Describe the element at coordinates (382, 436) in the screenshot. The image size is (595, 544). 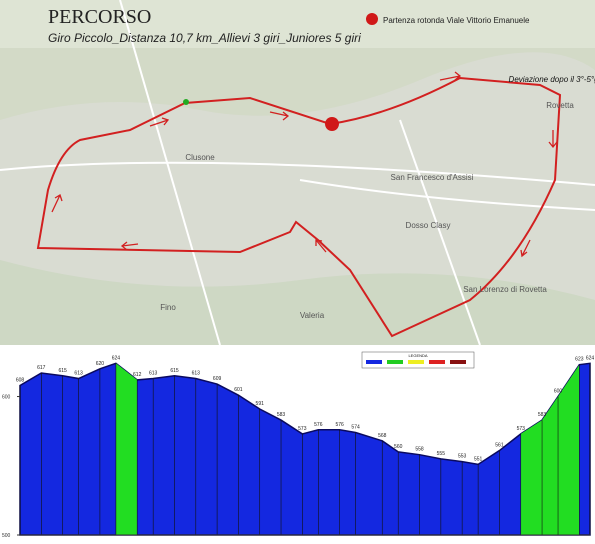
I see `elevation-label: 568` at that location.